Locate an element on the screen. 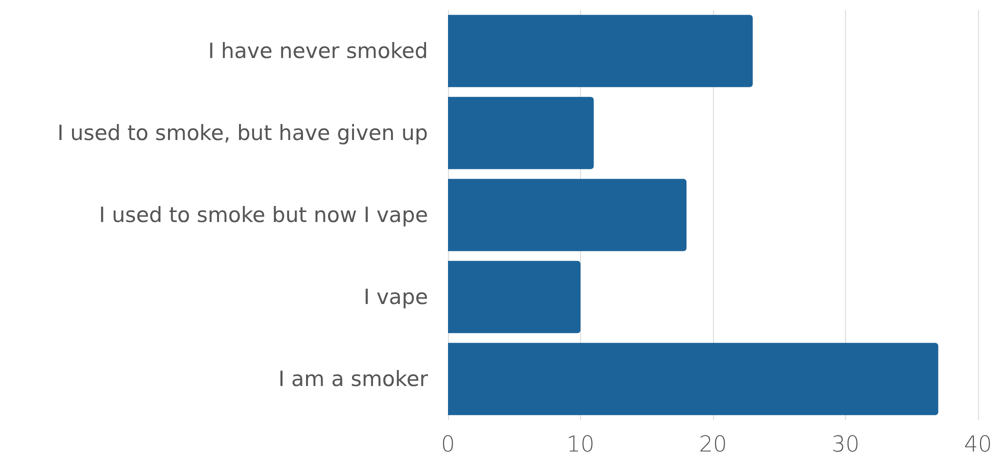  y-tick-label: I used to smoke, but have given up is located at coordinates (242, 133).